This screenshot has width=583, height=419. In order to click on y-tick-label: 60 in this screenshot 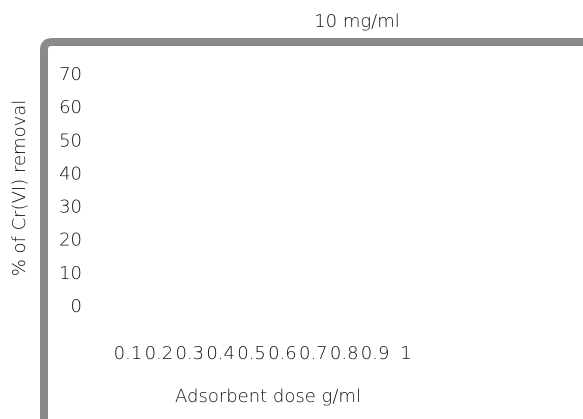, I will do `click(70, 107)`.